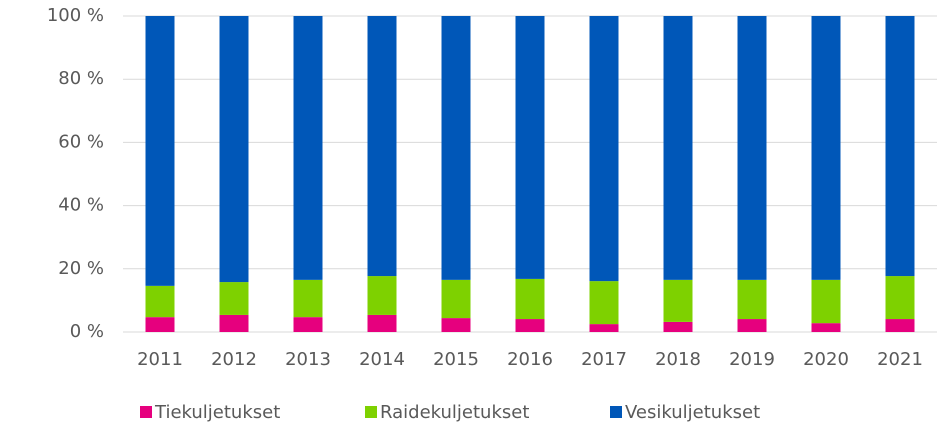 This screenshot has width=951, height=432. I want to click on legend-label: Raidekuljetukset, so click(454, 412).